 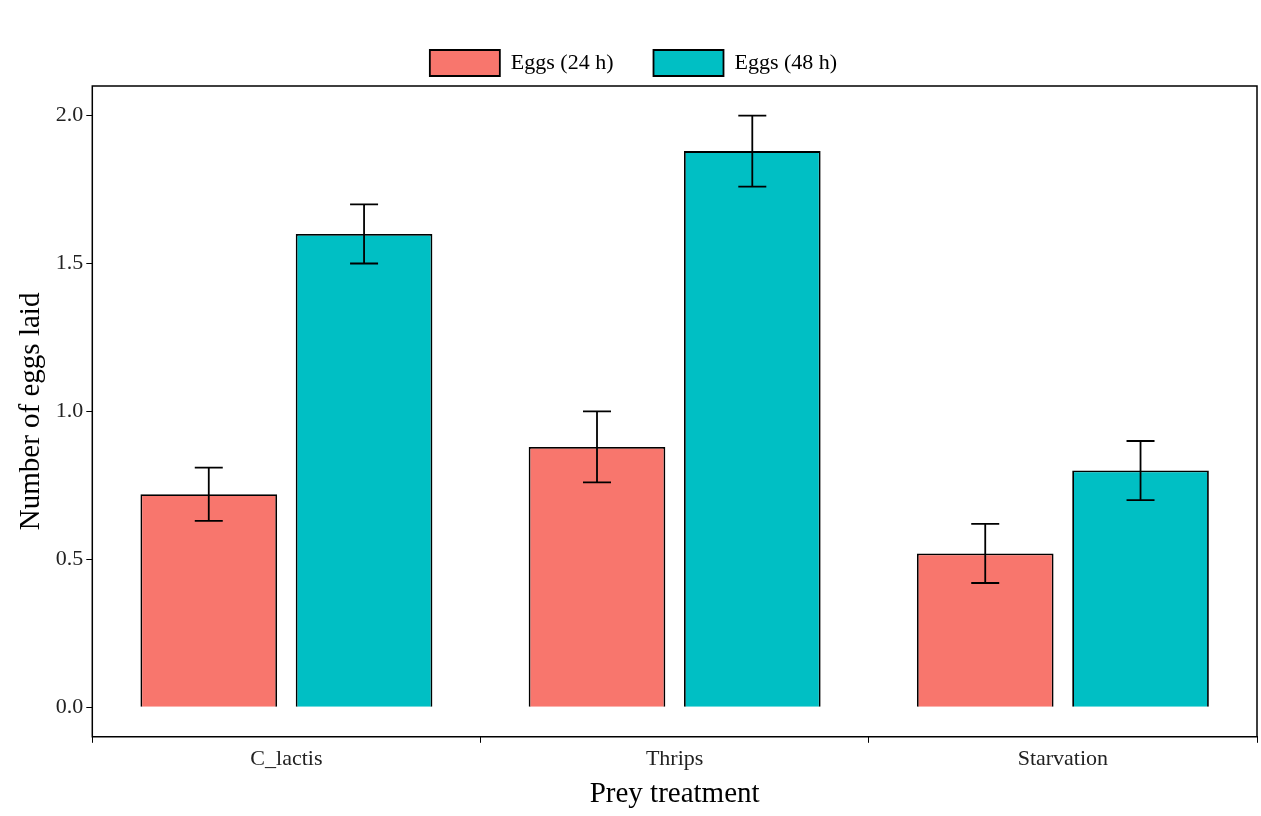 I want to click on y-axis-title: Number of eggs laid, so click(x=29, y=411).